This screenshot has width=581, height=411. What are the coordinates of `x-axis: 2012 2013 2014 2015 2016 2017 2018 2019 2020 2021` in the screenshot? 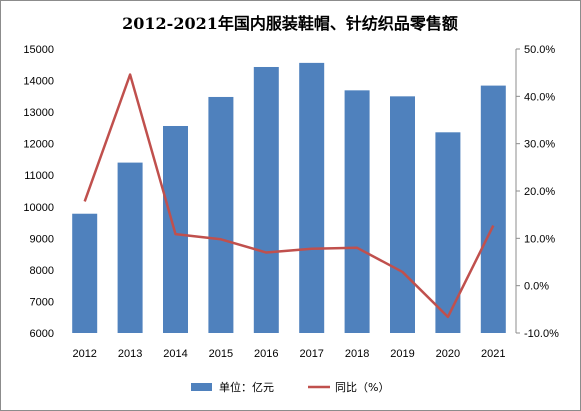 It's located at (288, 354).